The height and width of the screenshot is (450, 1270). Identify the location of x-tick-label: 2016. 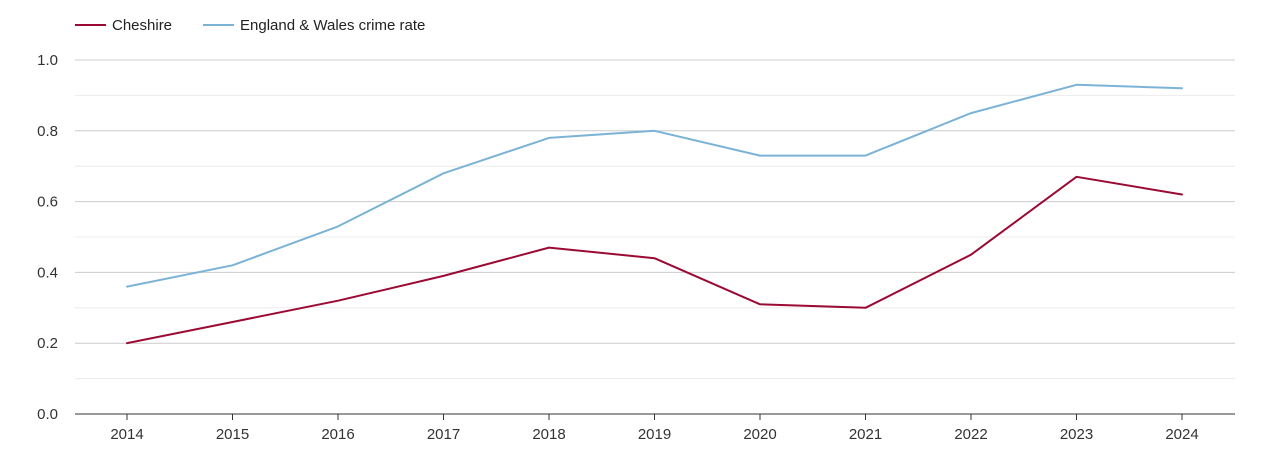
(337, 434).